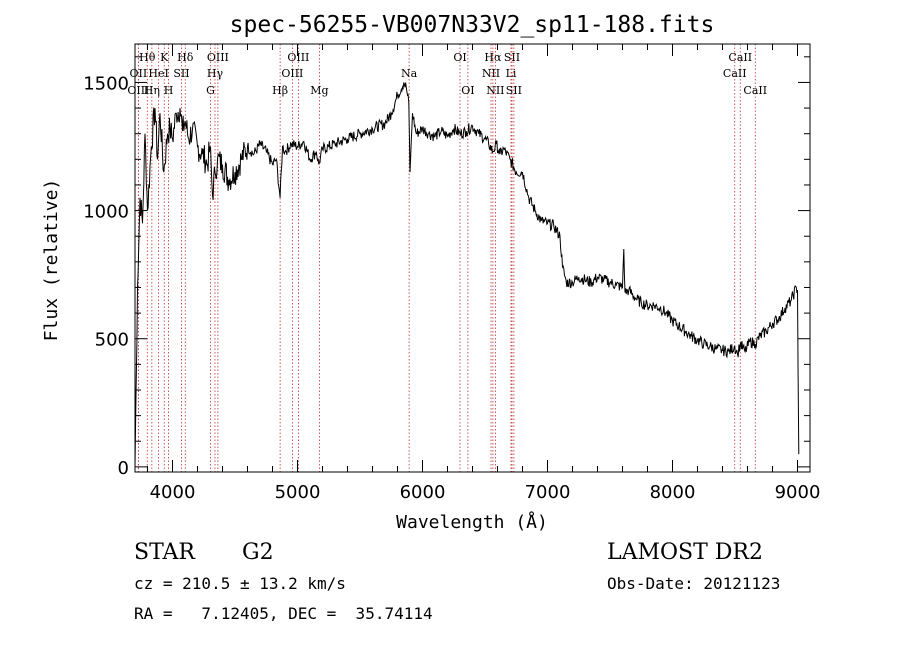  Describe the element at coordinates (298, 492) in the screenshot. I see `x-tick-label-1: 5000` at that location.